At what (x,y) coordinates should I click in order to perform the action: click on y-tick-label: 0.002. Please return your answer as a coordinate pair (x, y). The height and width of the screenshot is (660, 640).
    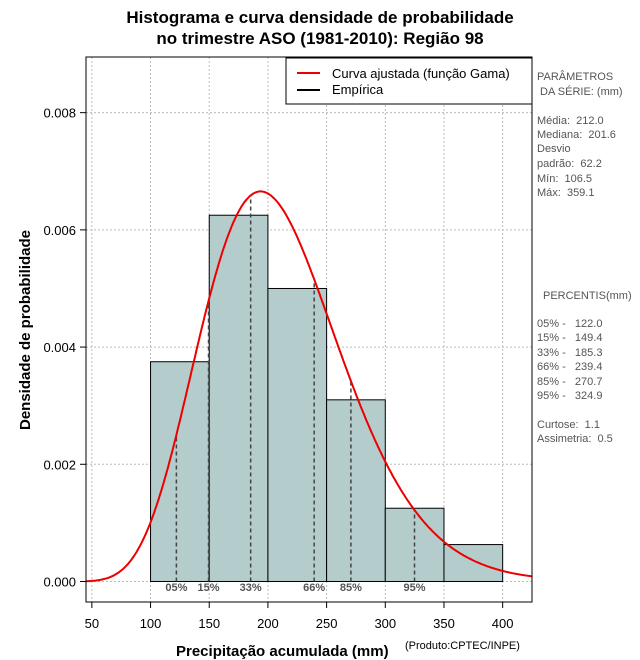
    Looking at the image, I should click on (59, 464).